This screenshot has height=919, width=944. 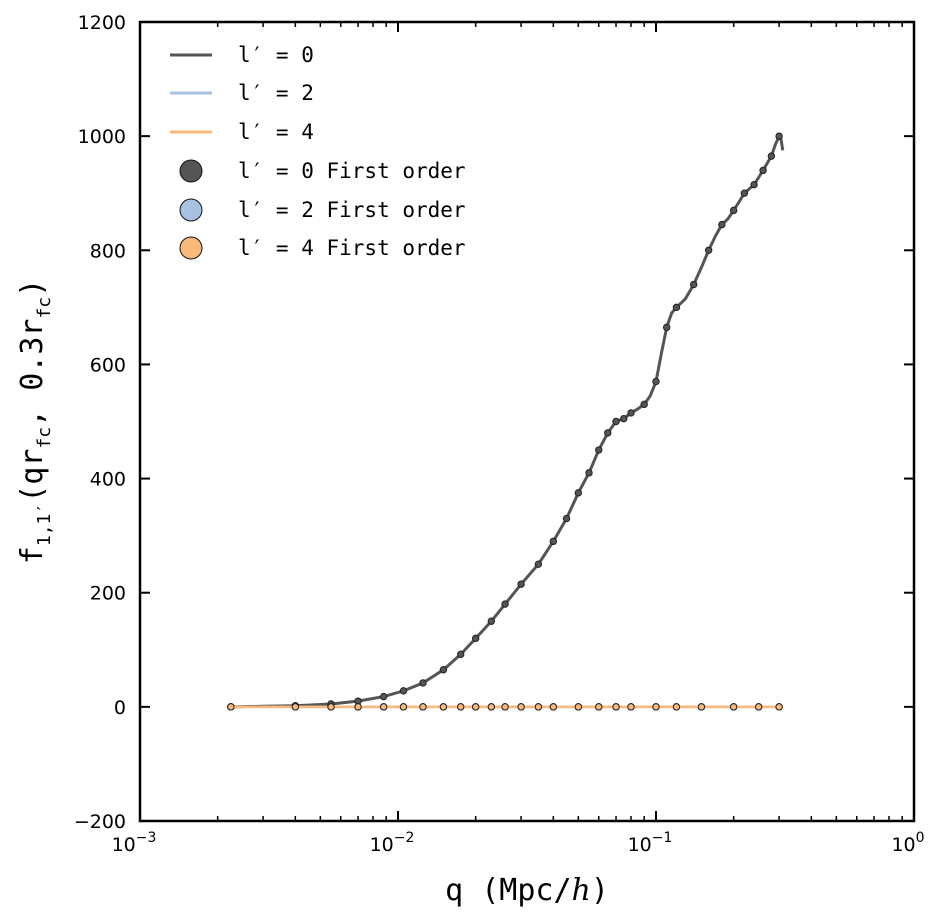 What do you see at coordinates (276, 93) in the screenshot?
I see `legend-entry-label: l′ = 2` at bounding box center [276, 93].